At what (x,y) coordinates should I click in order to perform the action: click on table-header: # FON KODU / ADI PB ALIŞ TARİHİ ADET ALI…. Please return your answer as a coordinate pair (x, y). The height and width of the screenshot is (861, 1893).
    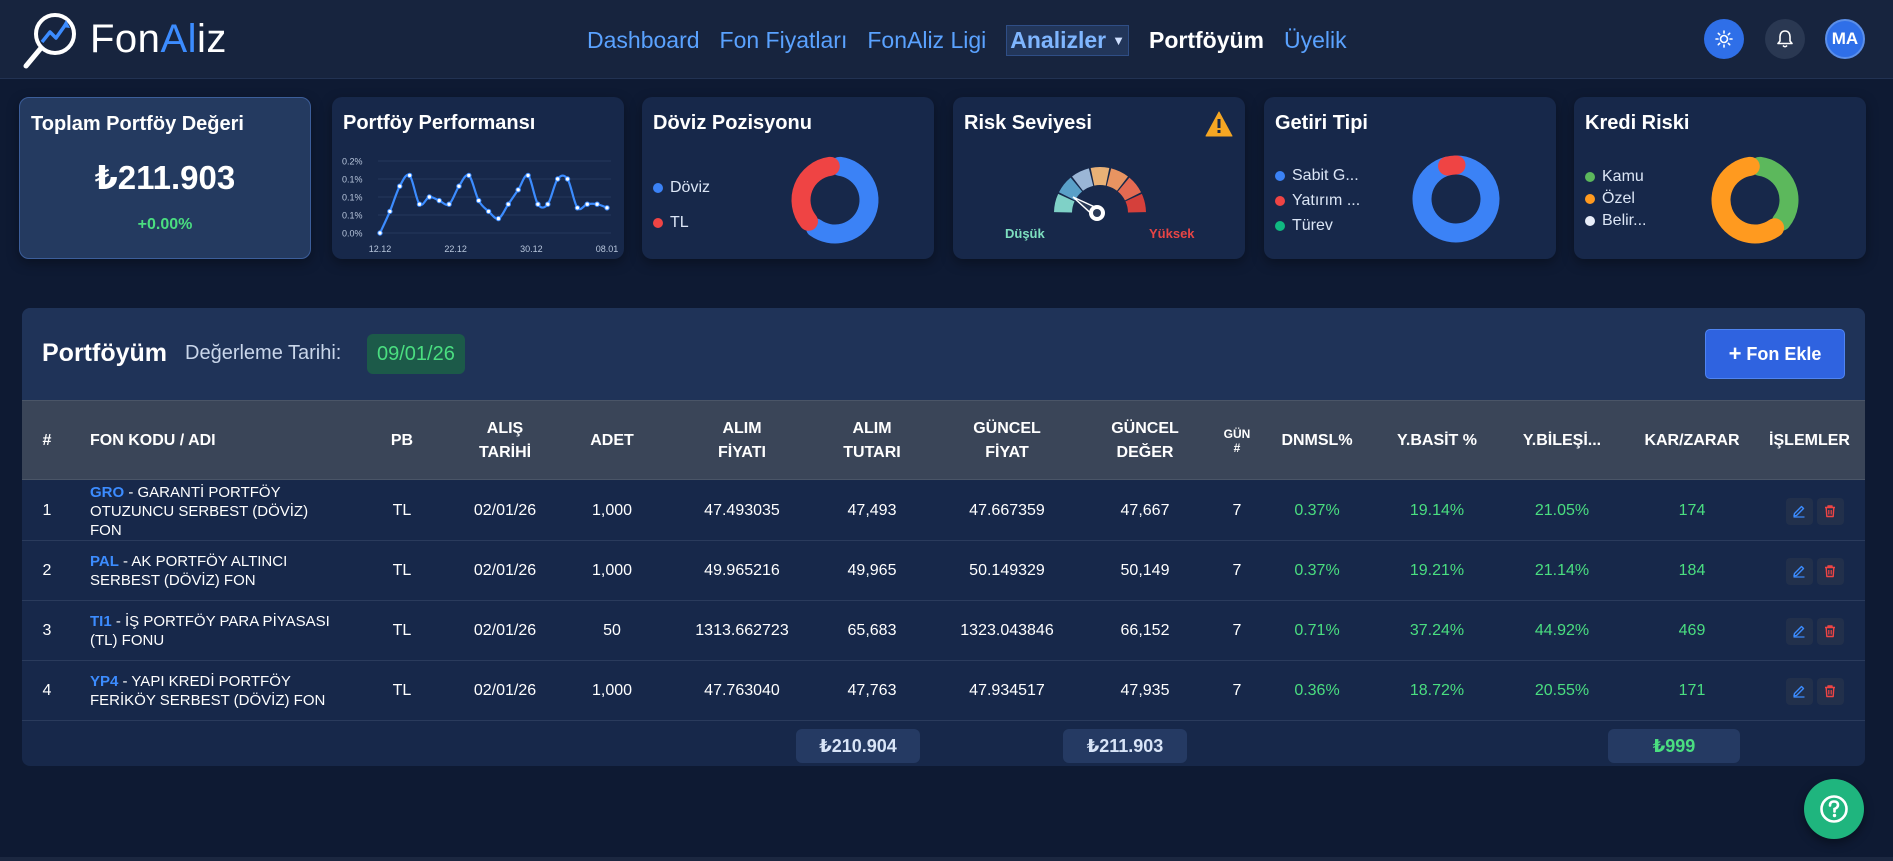
    Looking at the image, I should click on (943, 440).